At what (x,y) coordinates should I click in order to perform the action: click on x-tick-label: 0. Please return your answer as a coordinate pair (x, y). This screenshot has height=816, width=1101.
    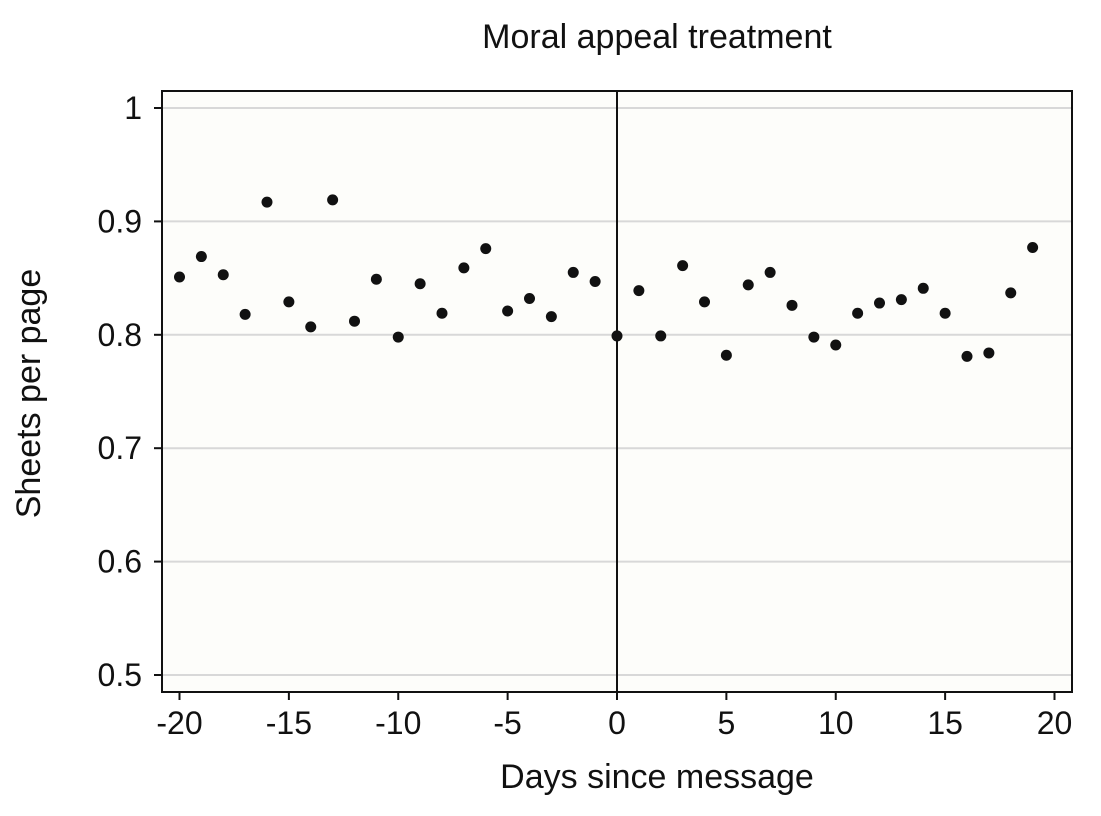
    Looking at the image, I should click on (617, 723).